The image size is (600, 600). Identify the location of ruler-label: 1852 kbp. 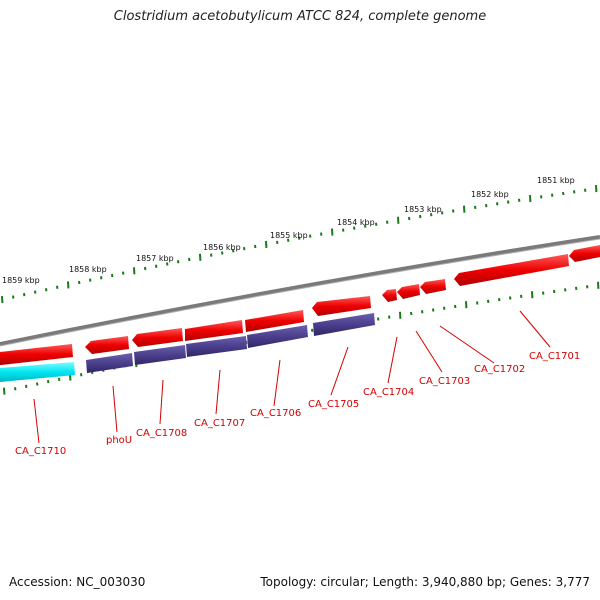
(490, 194).